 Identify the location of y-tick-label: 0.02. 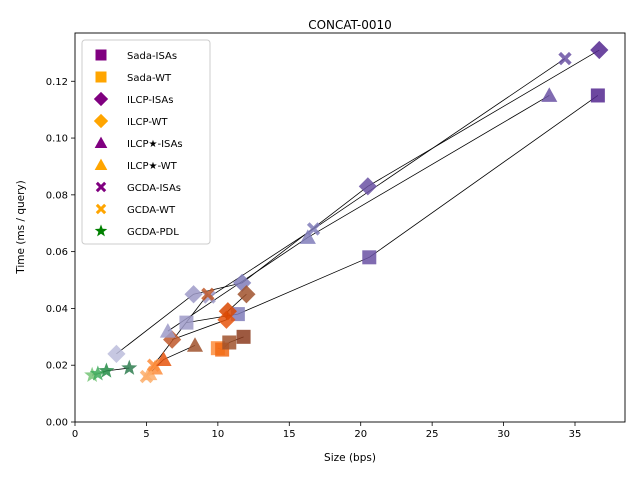
(57, 366).